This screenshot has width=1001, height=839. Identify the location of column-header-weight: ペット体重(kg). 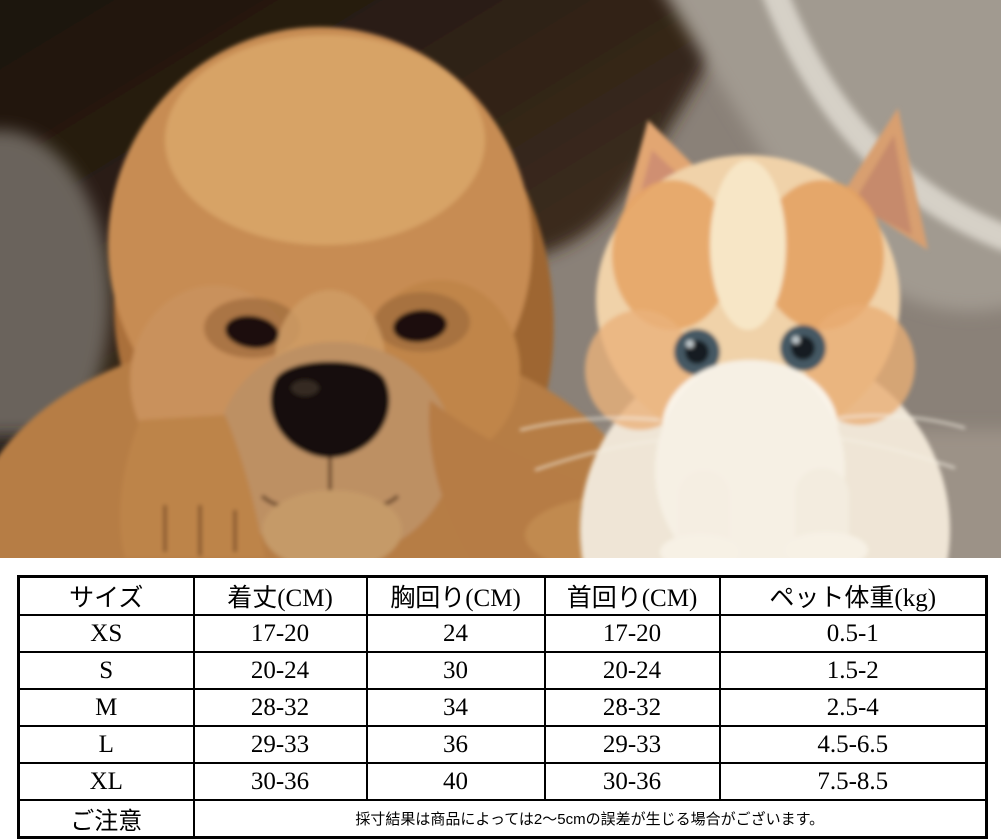
(853, 595).